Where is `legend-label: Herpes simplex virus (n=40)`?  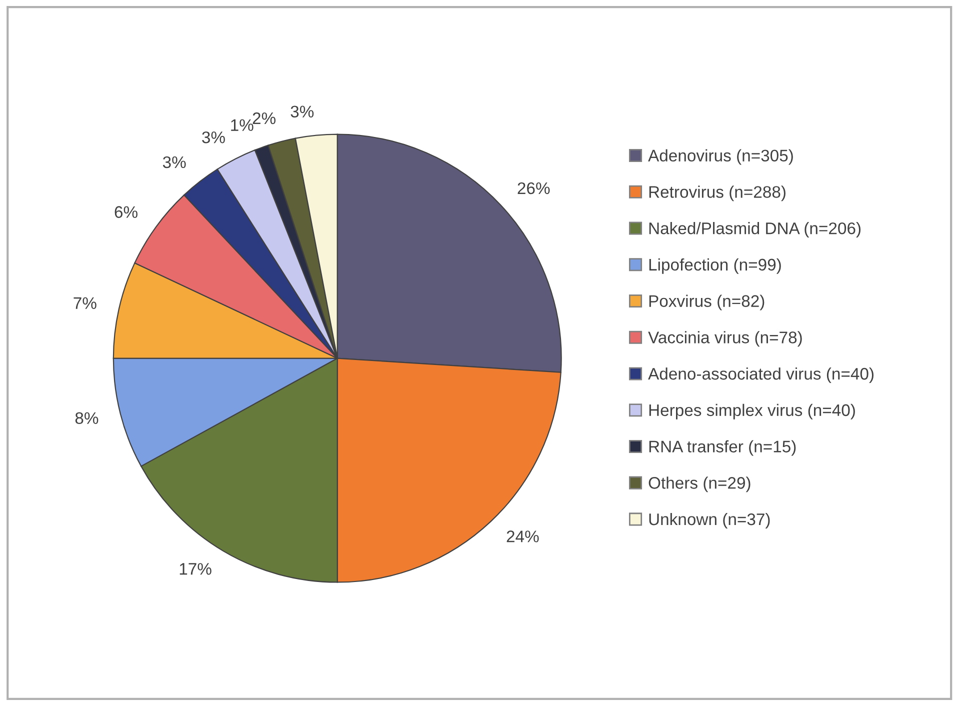
legend-label: Herpes simplex virus (n=40) is located at coordinates (752, 412).